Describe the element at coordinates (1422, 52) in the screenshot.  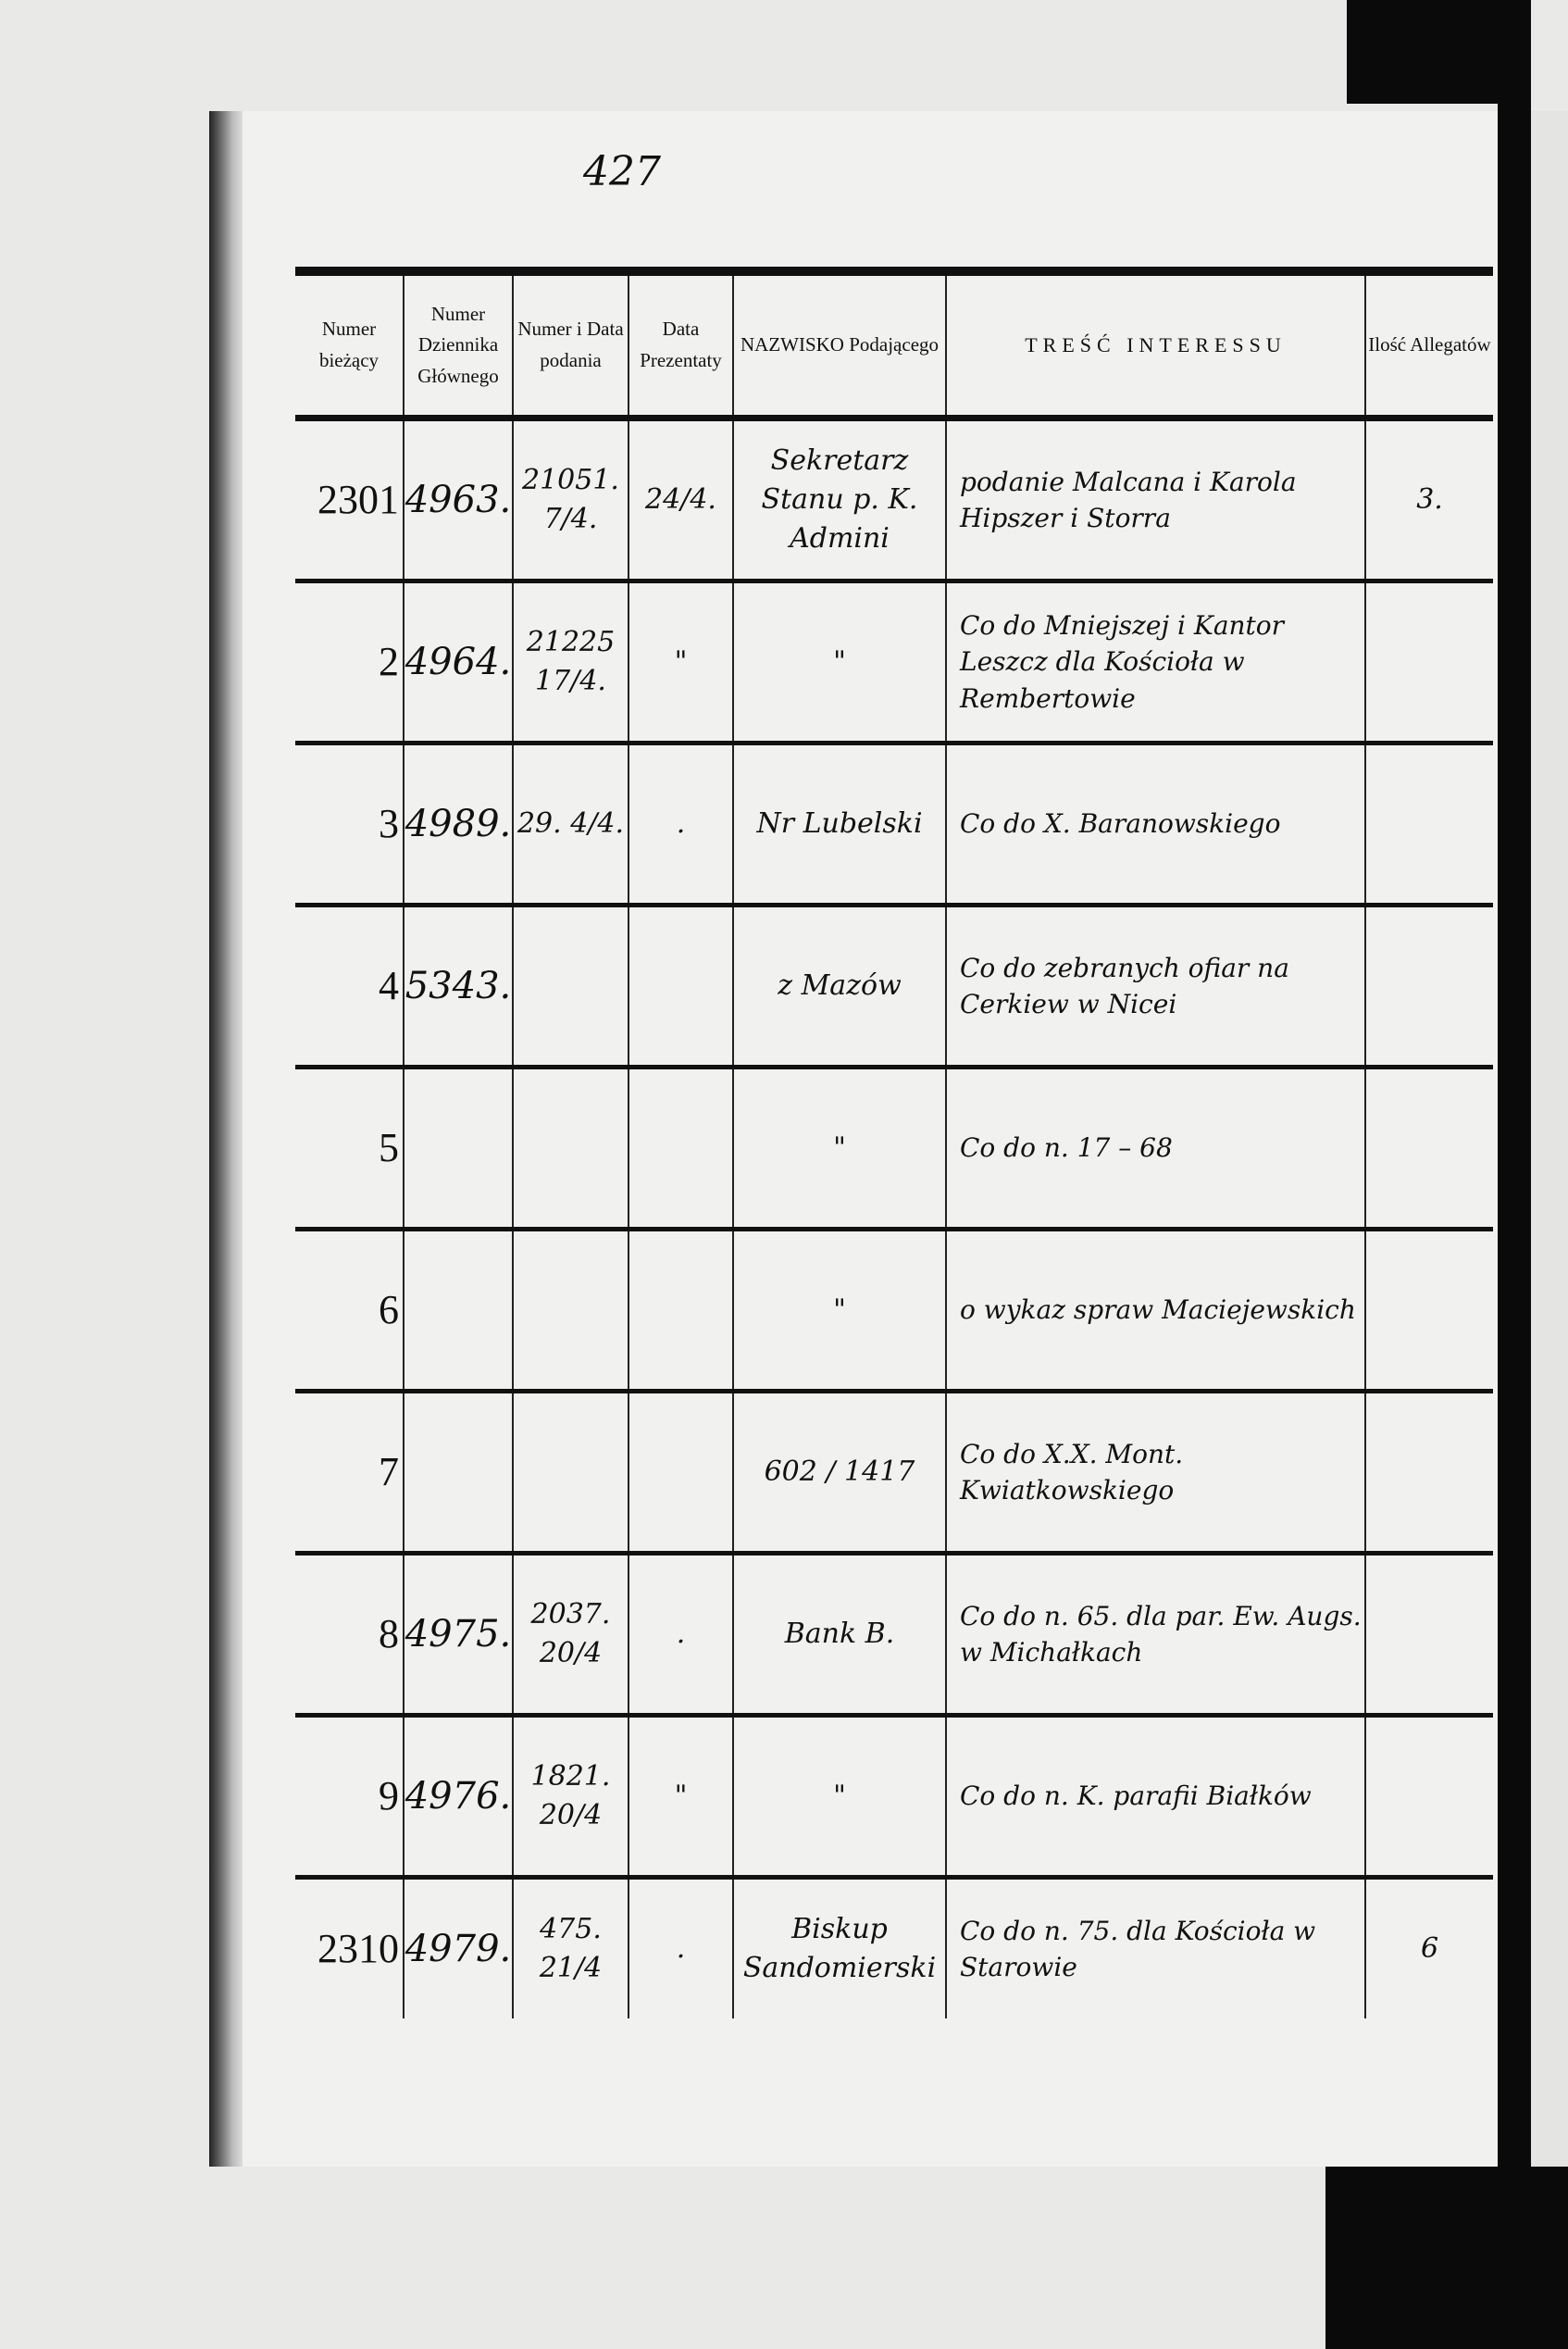
I see `scan-border-top` at that location.